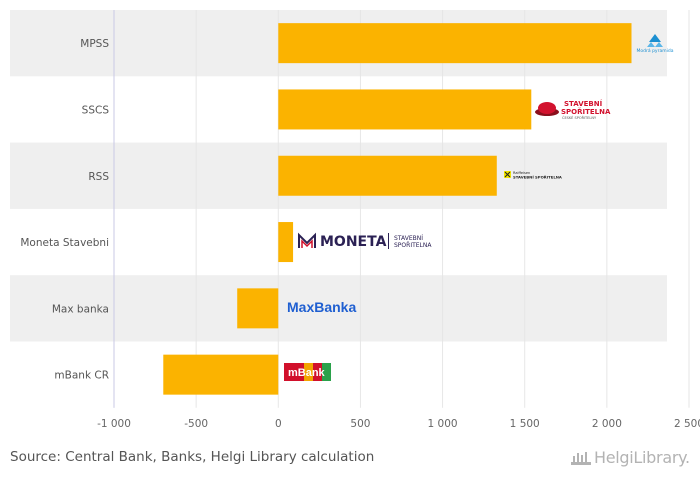 The height and width of the screenshot is (483, 700). I want to click on x-tick-label: -500, so click(196, 424).